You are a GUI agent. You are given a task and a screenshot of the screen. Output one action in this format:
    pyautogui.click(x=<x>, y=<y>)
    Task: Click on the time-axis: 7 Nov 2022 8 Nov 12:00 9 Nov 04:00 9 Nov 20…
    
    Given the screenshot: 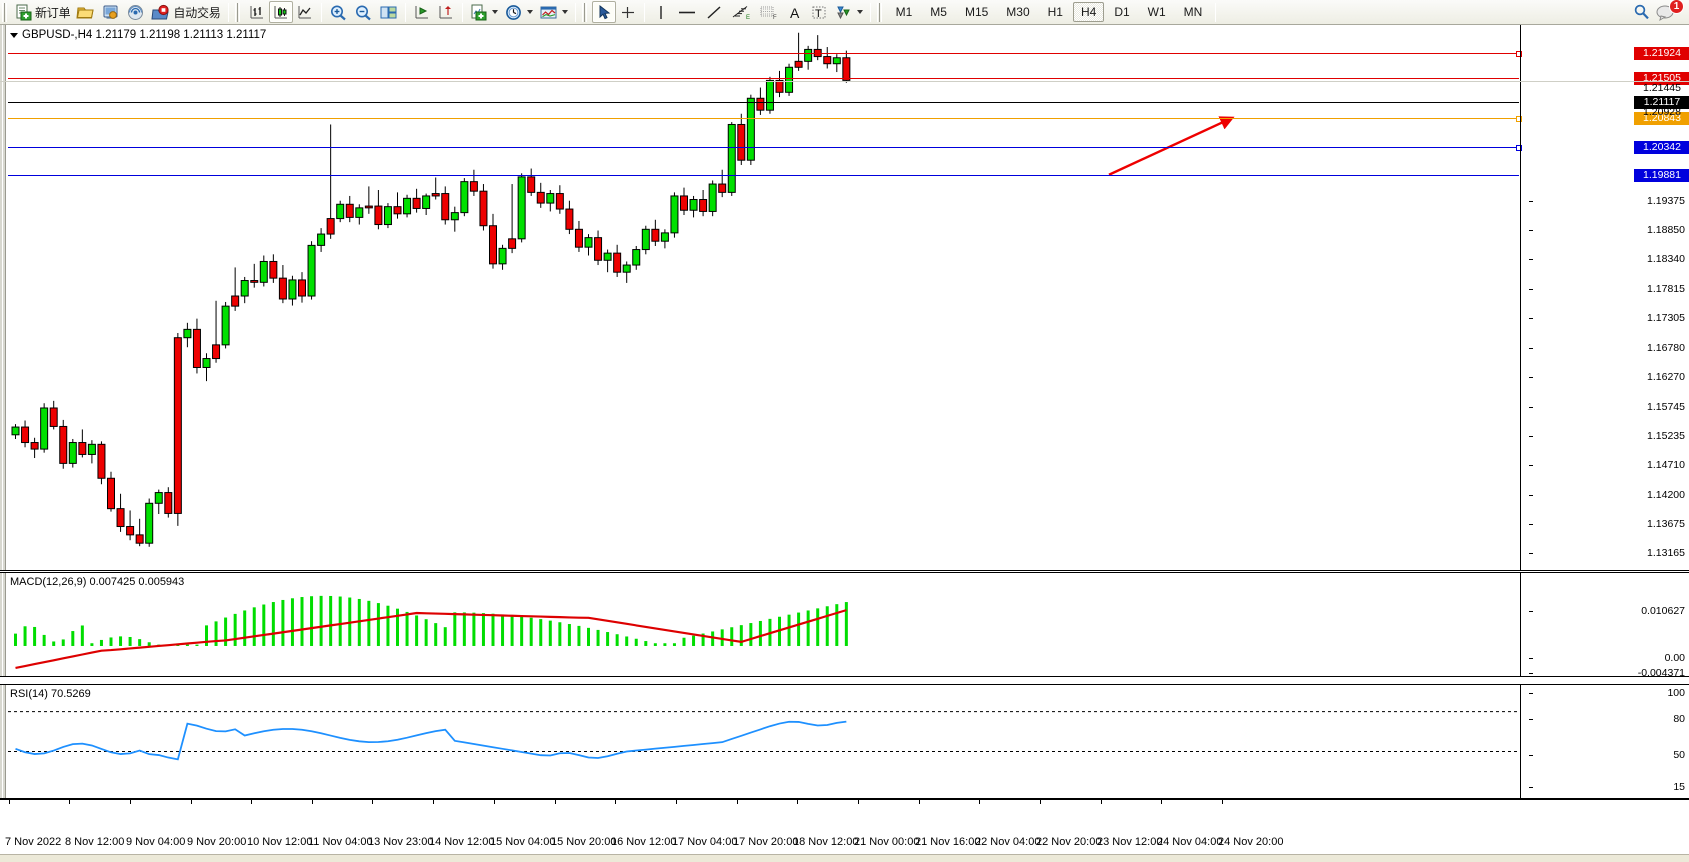 What is the action you would take?
    pyautogui.click(x=844, y=830)
    